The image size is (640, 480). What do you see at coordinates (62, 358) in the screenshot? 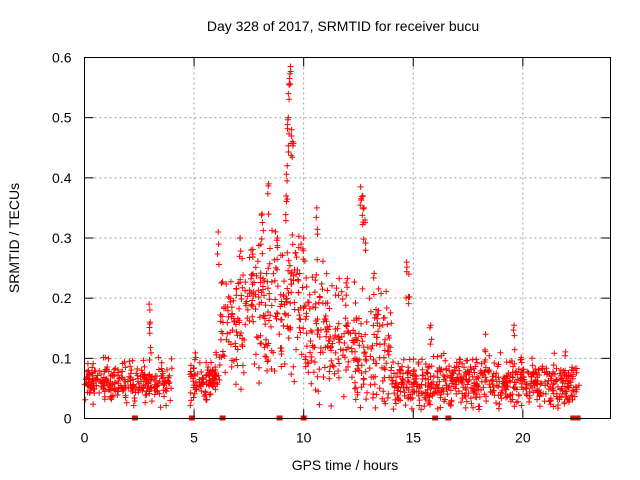
I see `y-tick-label: 0.1` at bounding box center [62, 358].